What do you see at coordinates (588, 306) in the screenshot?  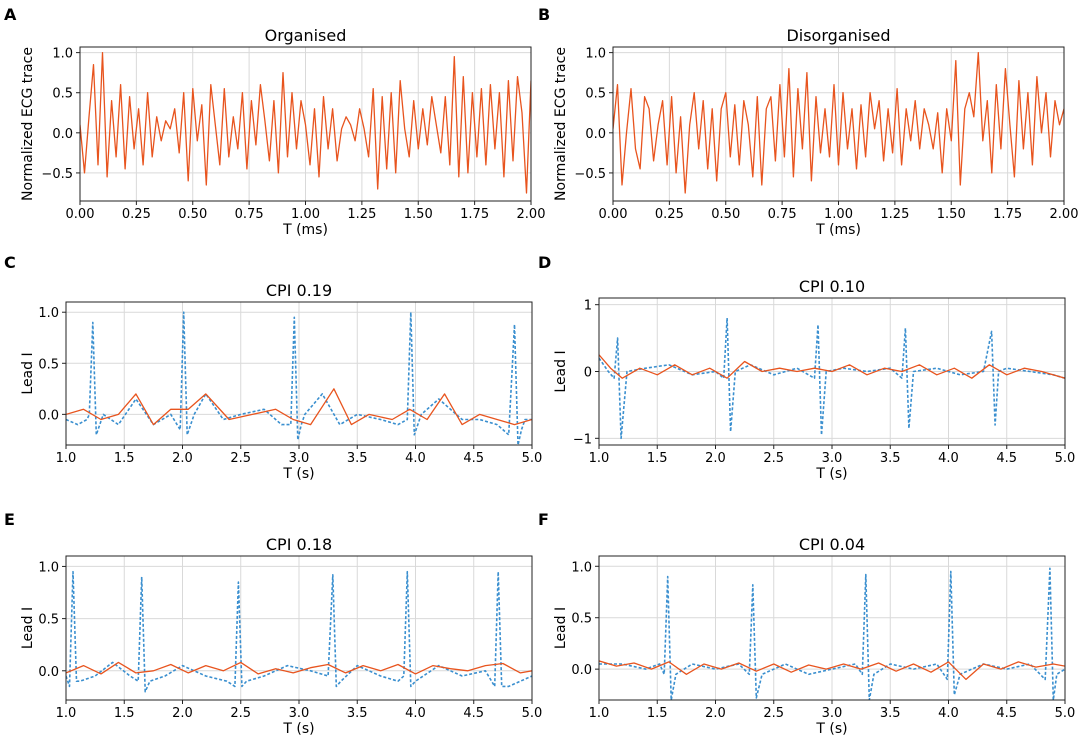 I see `y-tick-label: 1` at bounding box center [588, 306].